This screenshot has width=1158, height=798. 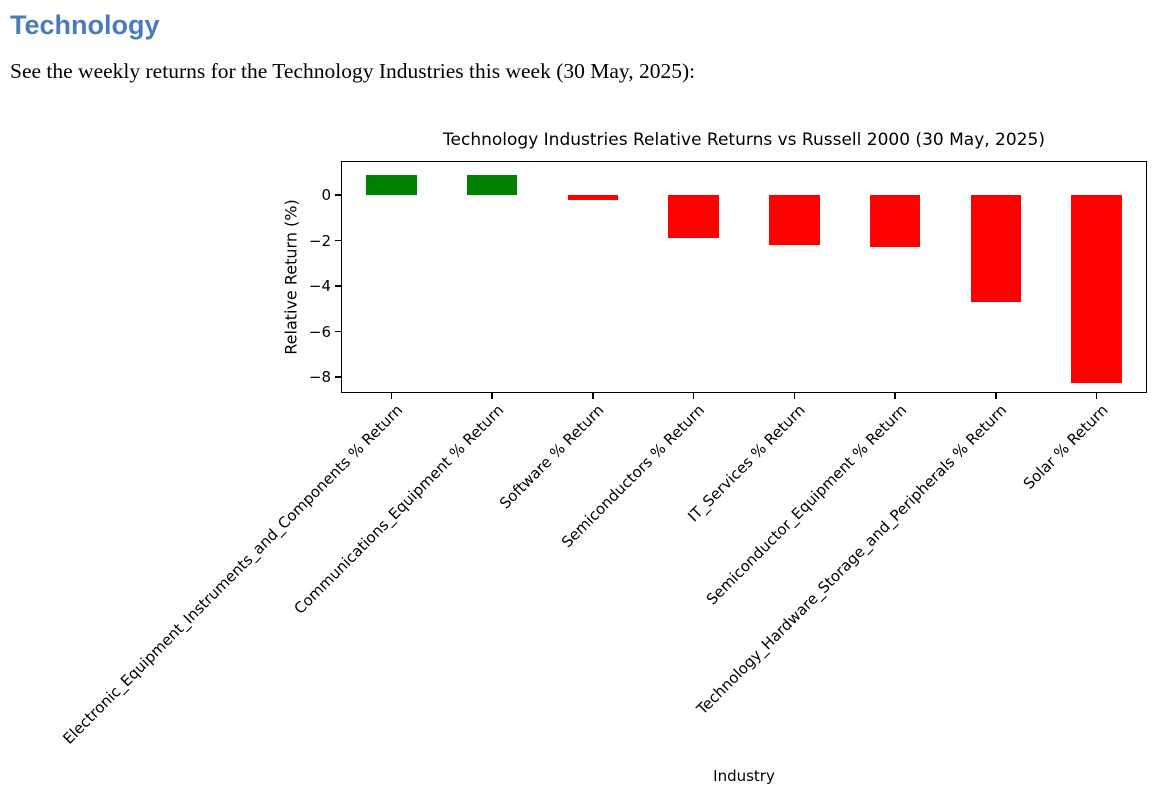 I want to click on y-tick-label: −8, so click(x=319, y=377).